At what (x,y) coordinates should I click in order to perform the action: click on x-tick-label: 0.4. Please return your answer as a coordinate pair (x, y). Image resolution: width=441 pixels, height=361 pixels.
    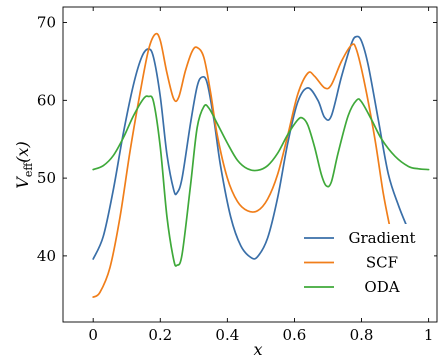
    Looking at the image, I should click on (227, 335).